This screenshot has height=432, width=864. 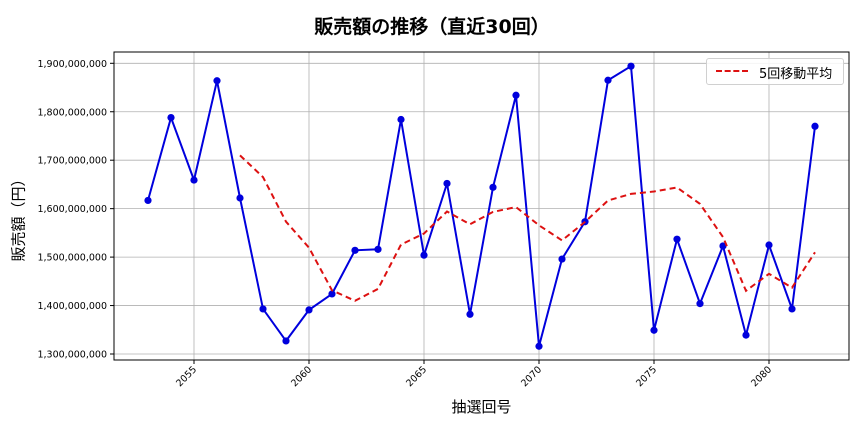 I want to click on legend-label-moving-average: 5回移動平均, so click(x=796, y=74).